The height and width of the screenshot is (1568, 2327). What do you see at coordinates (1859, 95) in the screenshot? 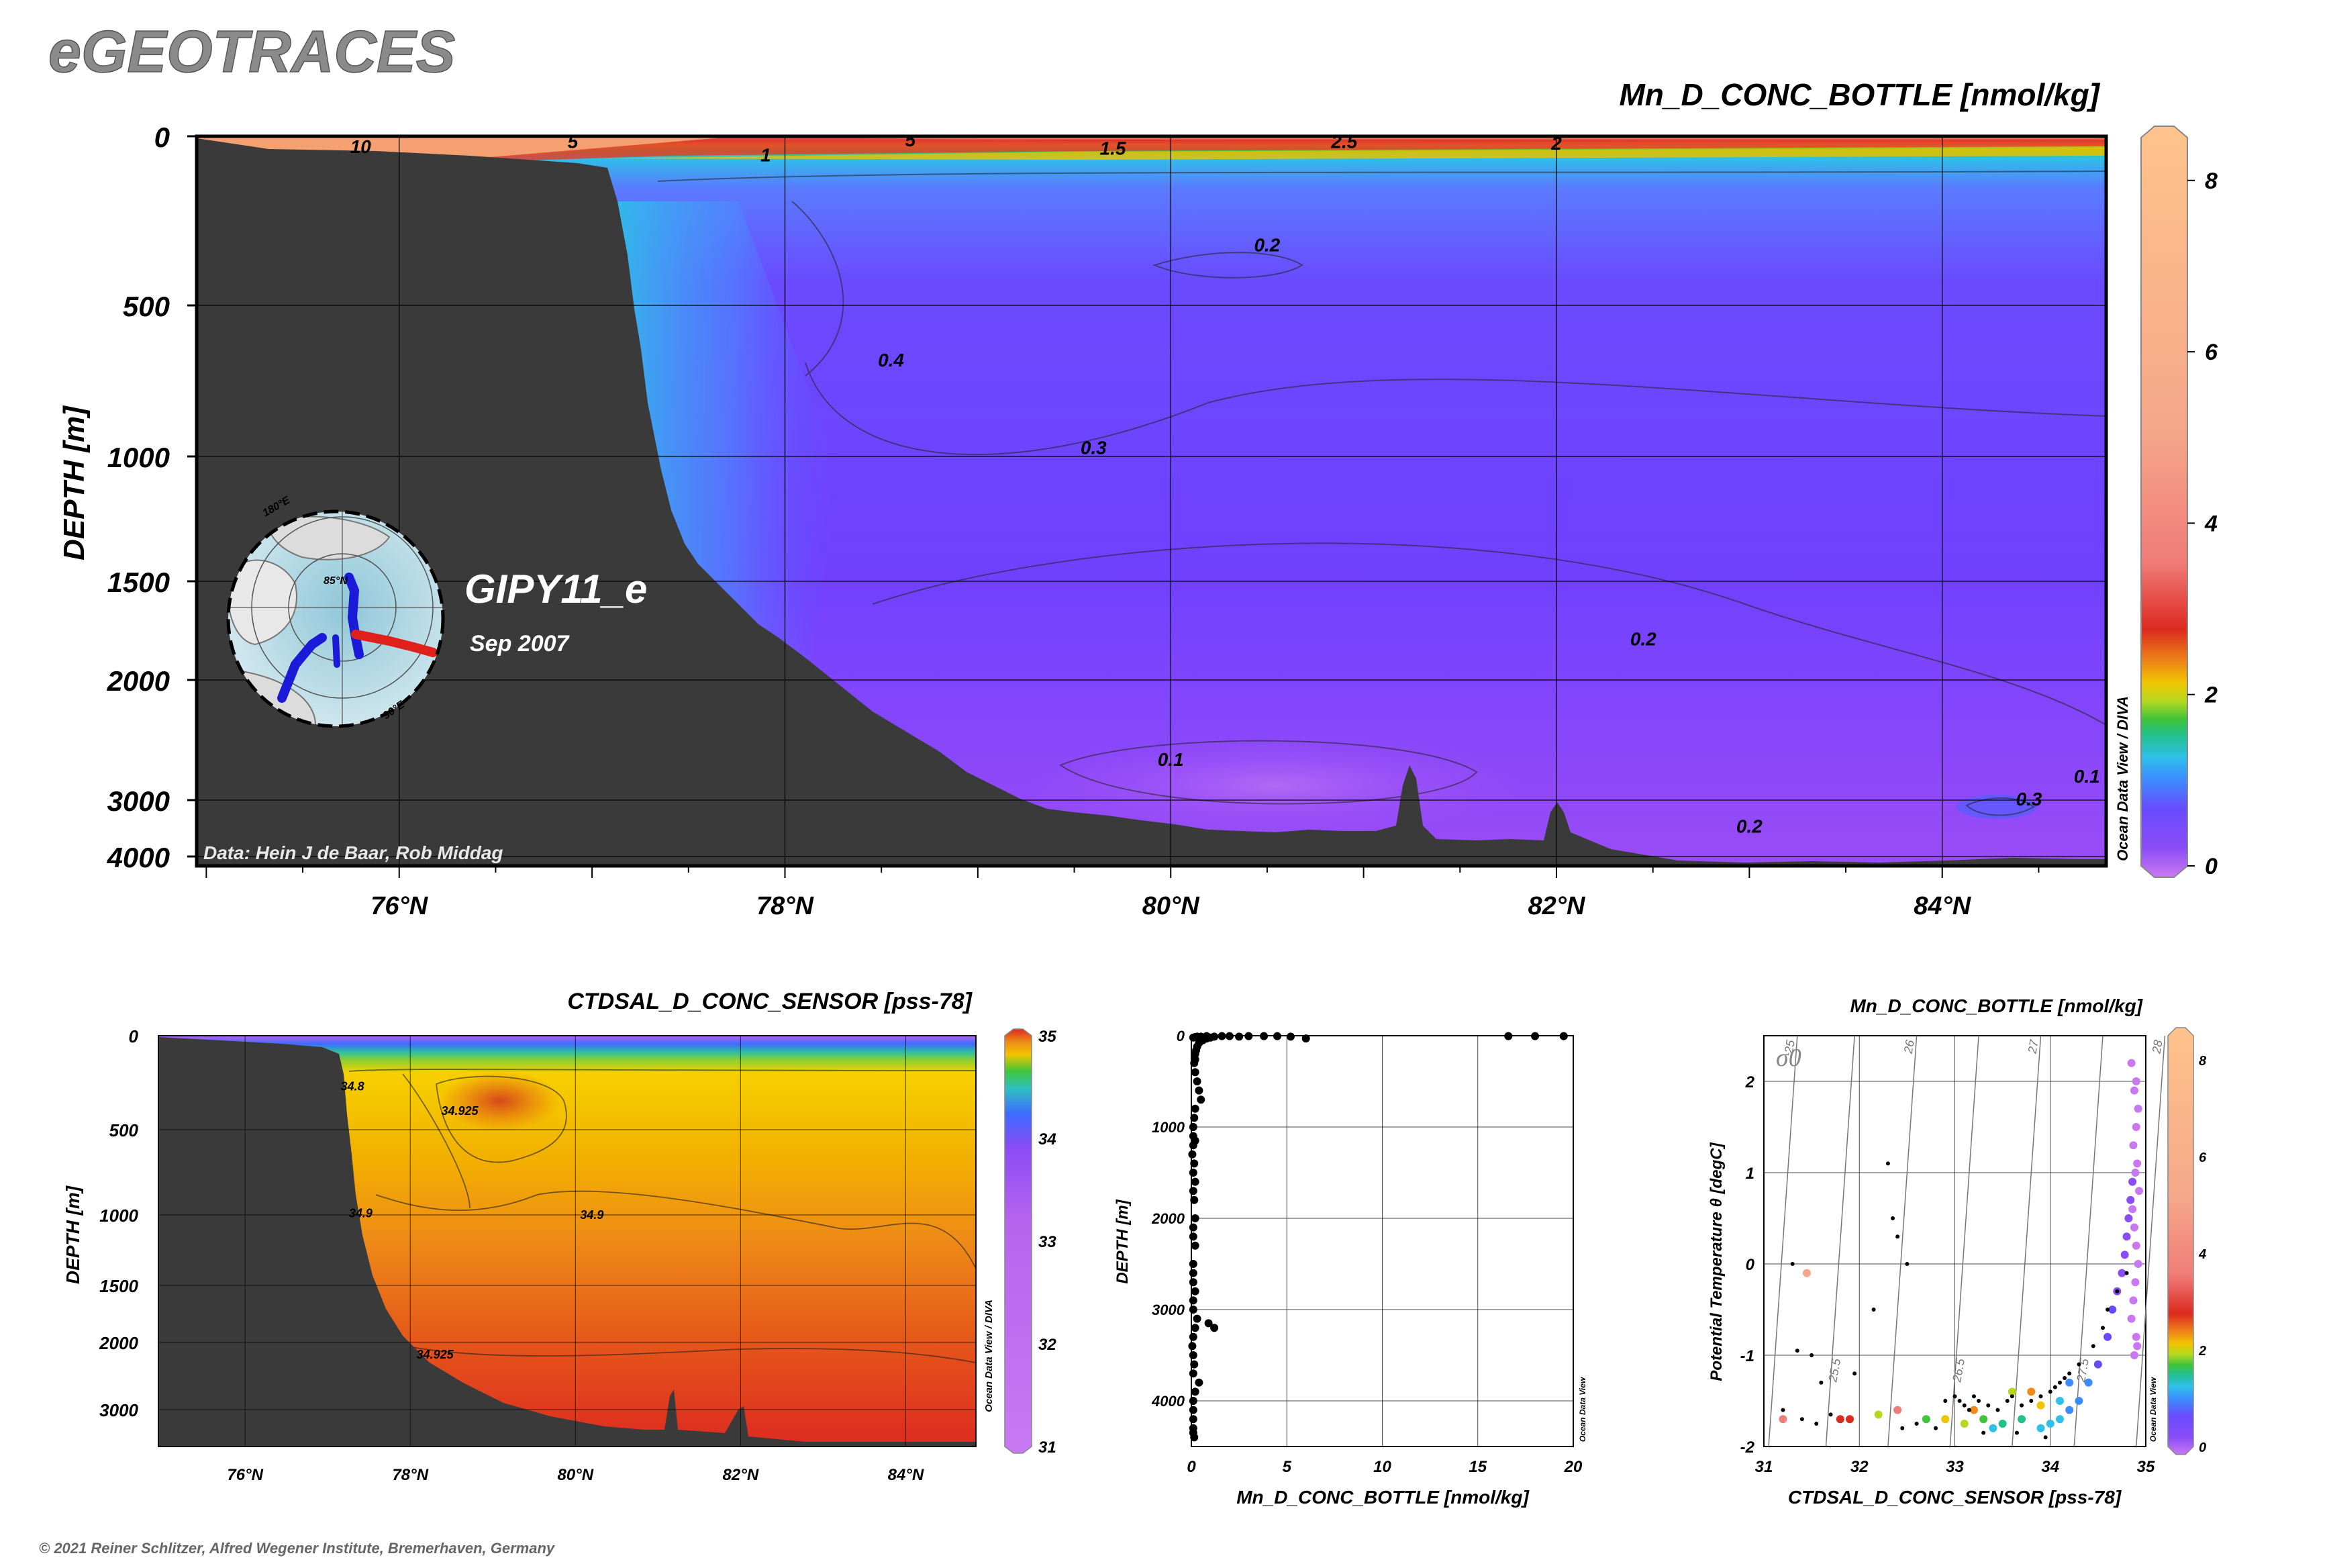
I see `main-chart-title: Mn_D_CONC_BOTTLE [nmol/kg]` at bounding box center [1859, 95].